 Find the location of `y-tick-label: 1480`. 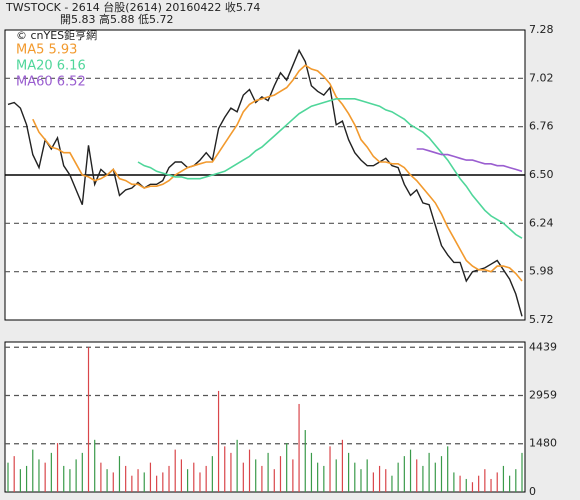

y-tick-label: 1480 is located at coordinates (543, 443).